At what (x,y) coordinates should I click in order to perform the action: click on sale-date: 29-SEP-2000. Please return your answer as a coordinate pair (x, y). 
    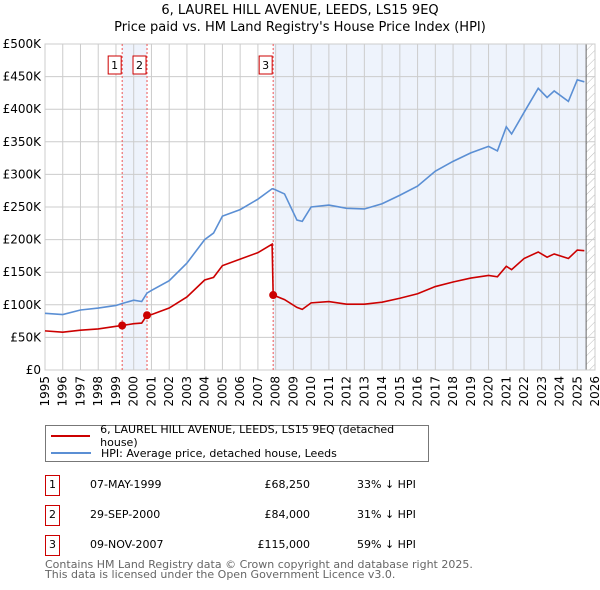
    Looking at the image, I should click on (125, 514).